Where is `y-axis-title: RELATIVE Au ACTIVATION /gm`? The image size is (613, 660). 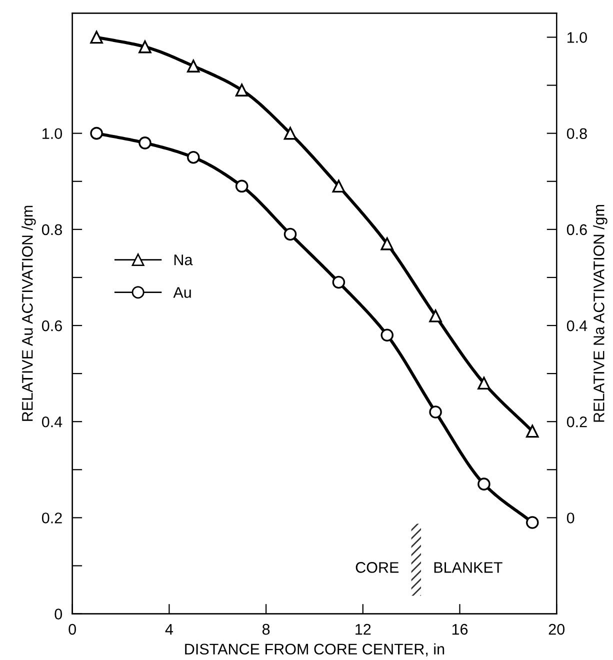
y-axis-title: RELATIVE Au ACTIVATION /gm is located at coordinates (29, 313).